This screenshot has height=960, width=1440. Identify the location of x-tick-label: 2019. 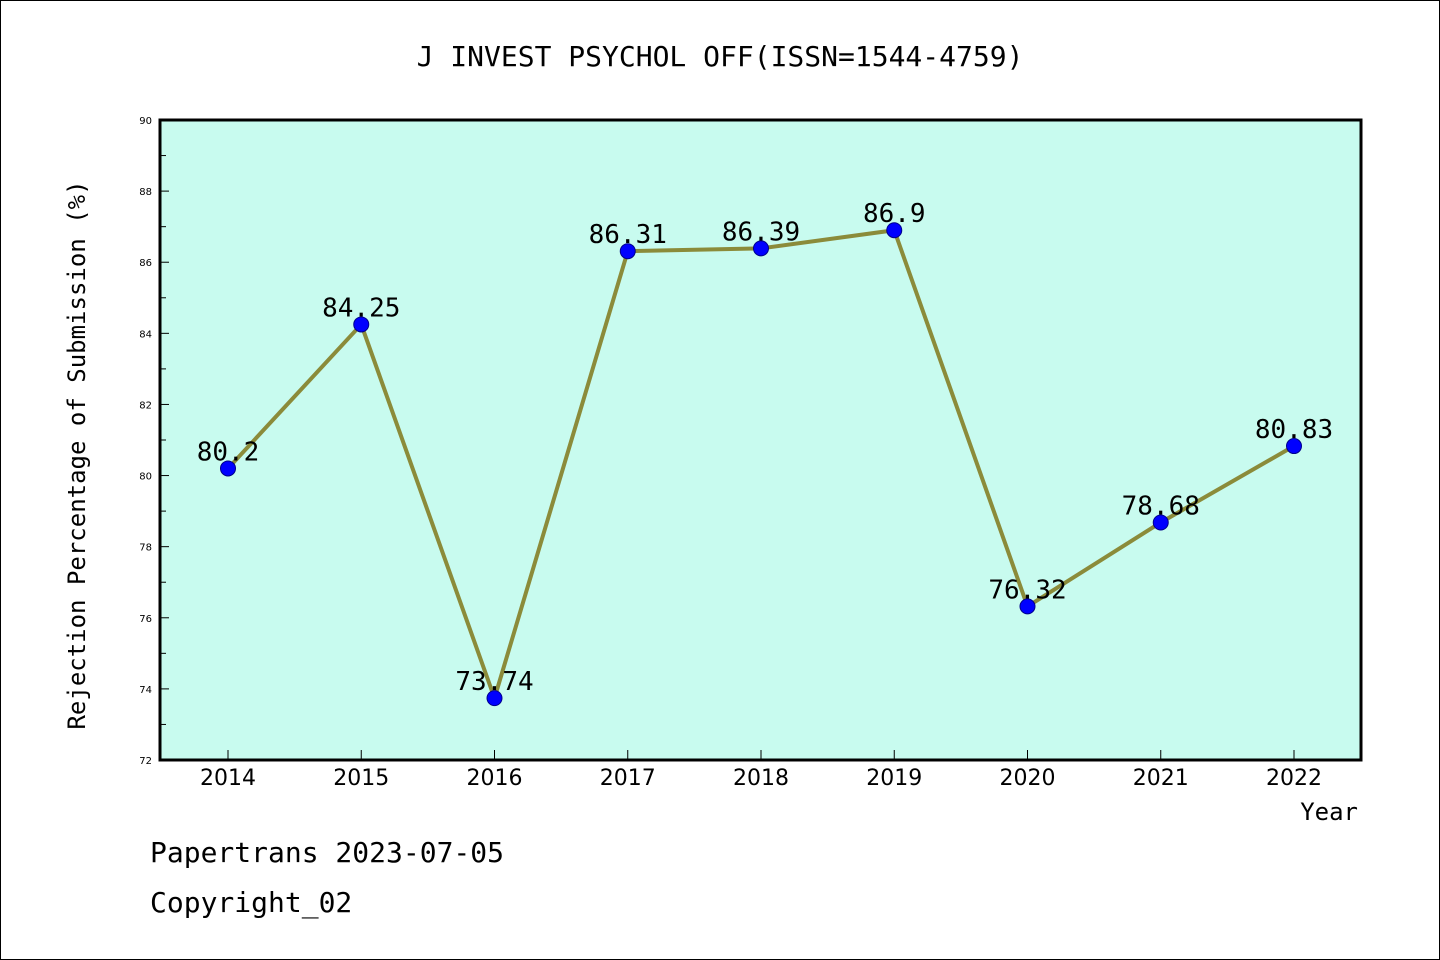
(894, 778).